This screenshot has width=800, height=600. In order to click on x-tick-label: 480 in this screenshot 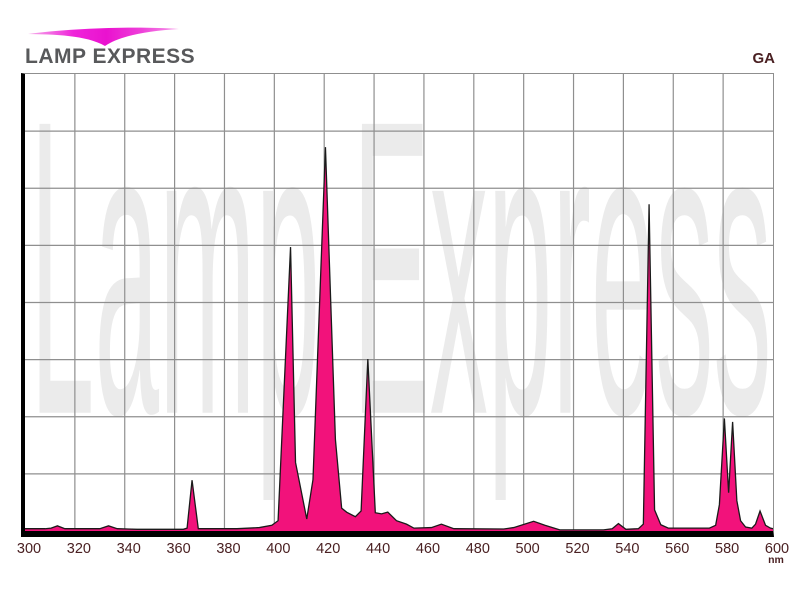, I will do `click(477, 549)`.